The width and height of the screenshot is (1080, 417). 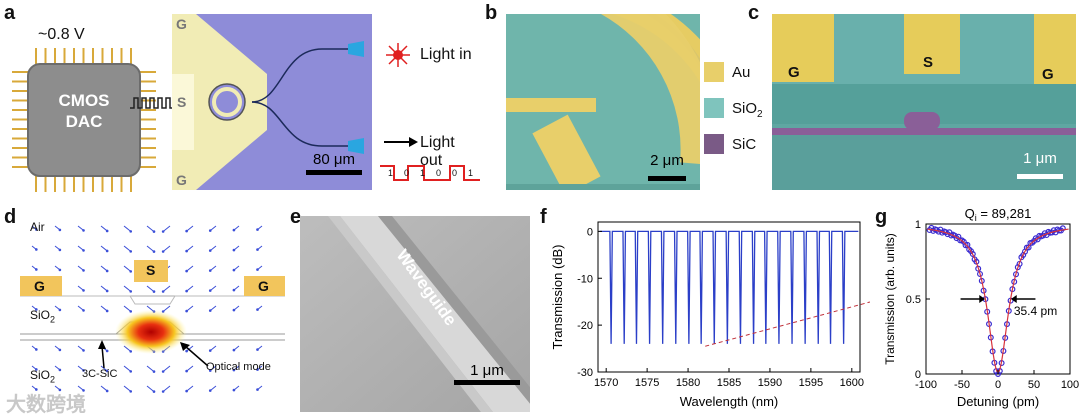 What do you see at coordinates (744, 144) in the screenshot?
I see `legend-label-sic: SiC` at bounding box center [744, 144].